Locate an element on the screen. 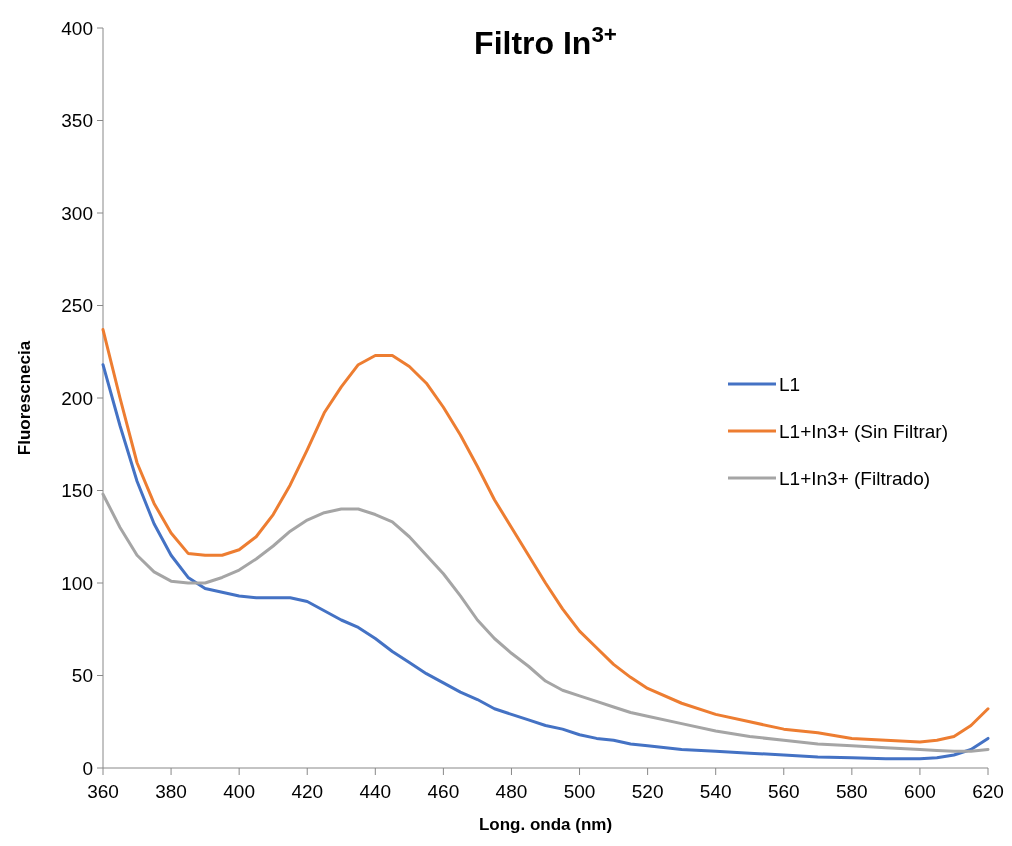 Image resolution: width=1012 pixels, height=846 pixels. y-tick-label: 400 is located at coordinates (77, 28).